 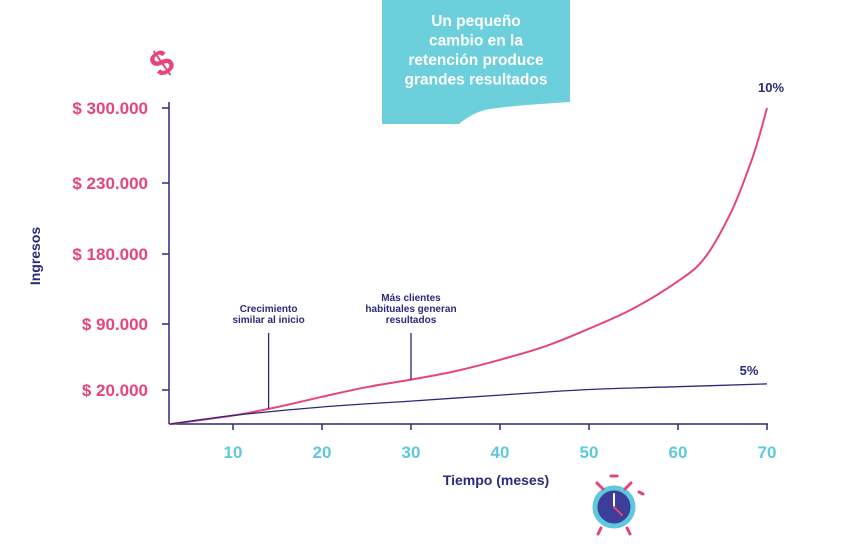 I want to click on x-tick-label: 70, so click(x=767, y=452).